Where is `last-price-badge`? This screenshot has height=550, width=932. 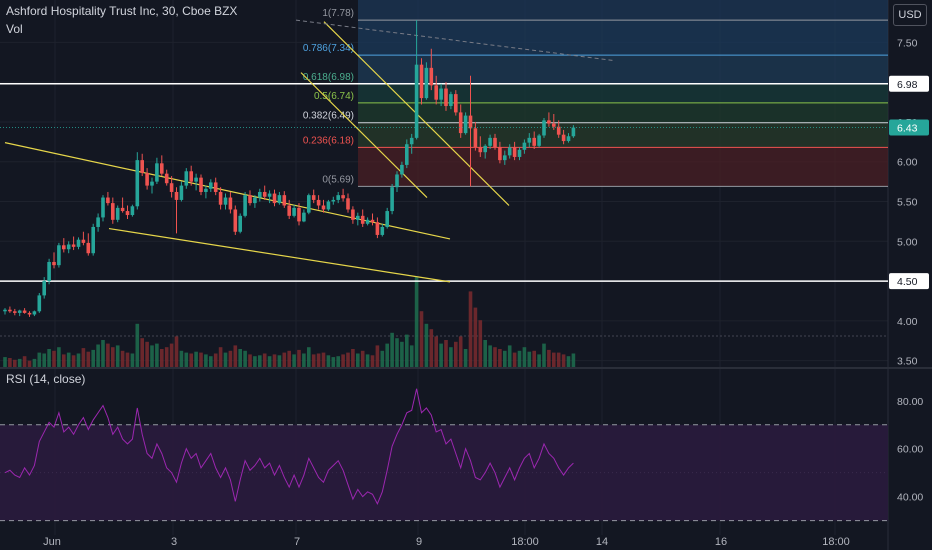 last-price-badge is located at coordinates (909, 127).